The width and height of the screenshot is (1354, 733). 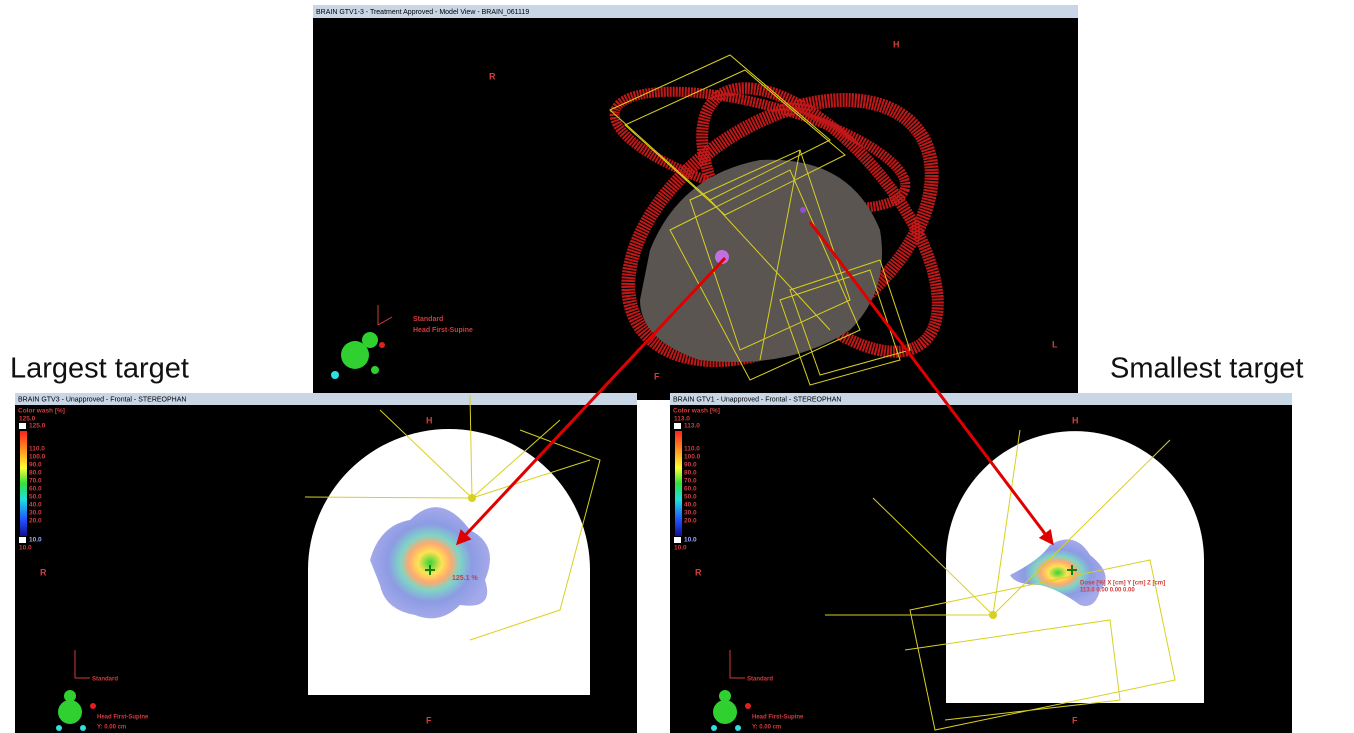 What do you see at coordinates (99, 369) in the screenshot?
I see `label-largest: Largest target` at bounding box center [99, 369].